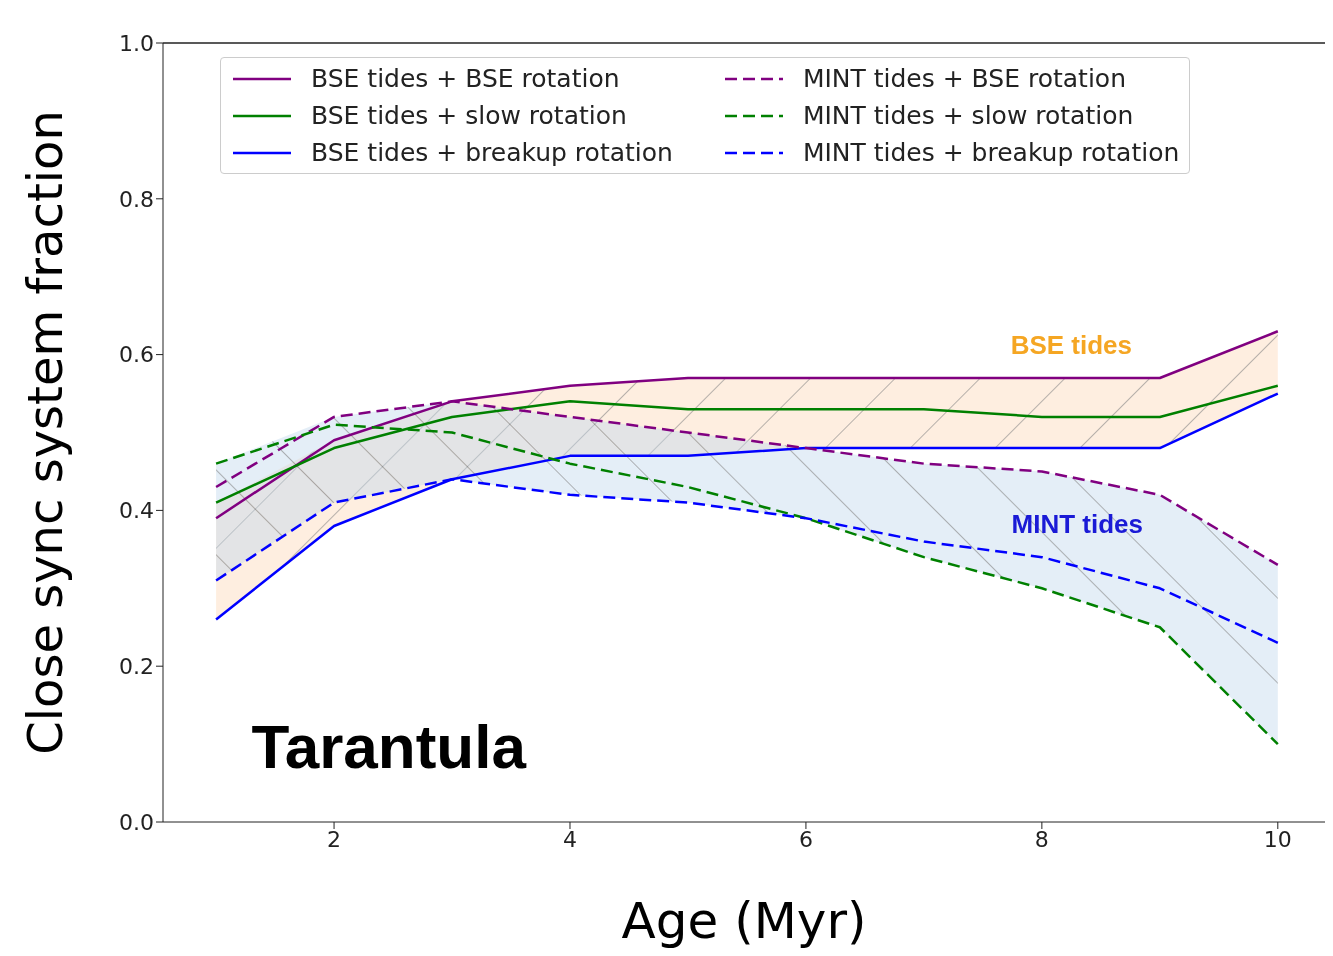  What do you see at coordinates (1277, 839) in the screenshot?
I see `x-tick-label: 10` at bounding box center [1277, 839].